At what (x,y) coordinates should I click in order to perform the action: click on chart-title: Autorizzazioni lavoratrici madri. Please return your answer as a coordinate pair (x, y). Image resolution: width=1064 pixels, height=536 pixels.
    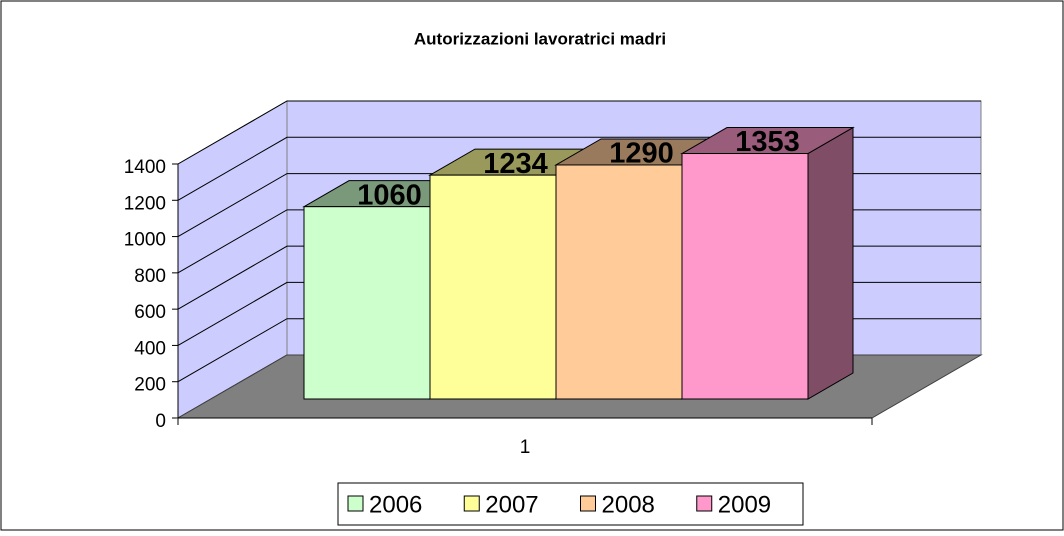
    Looking at the image, I should click on (540, 38).